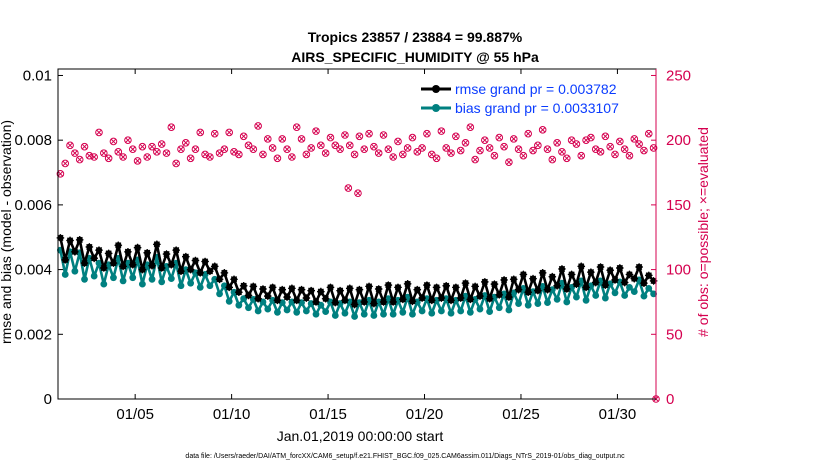 This screenshot has height=470, width=830. Describe the element at coordinates (678, 75) in the screenshot. I see `y-tick-label-right: 250` at that location.